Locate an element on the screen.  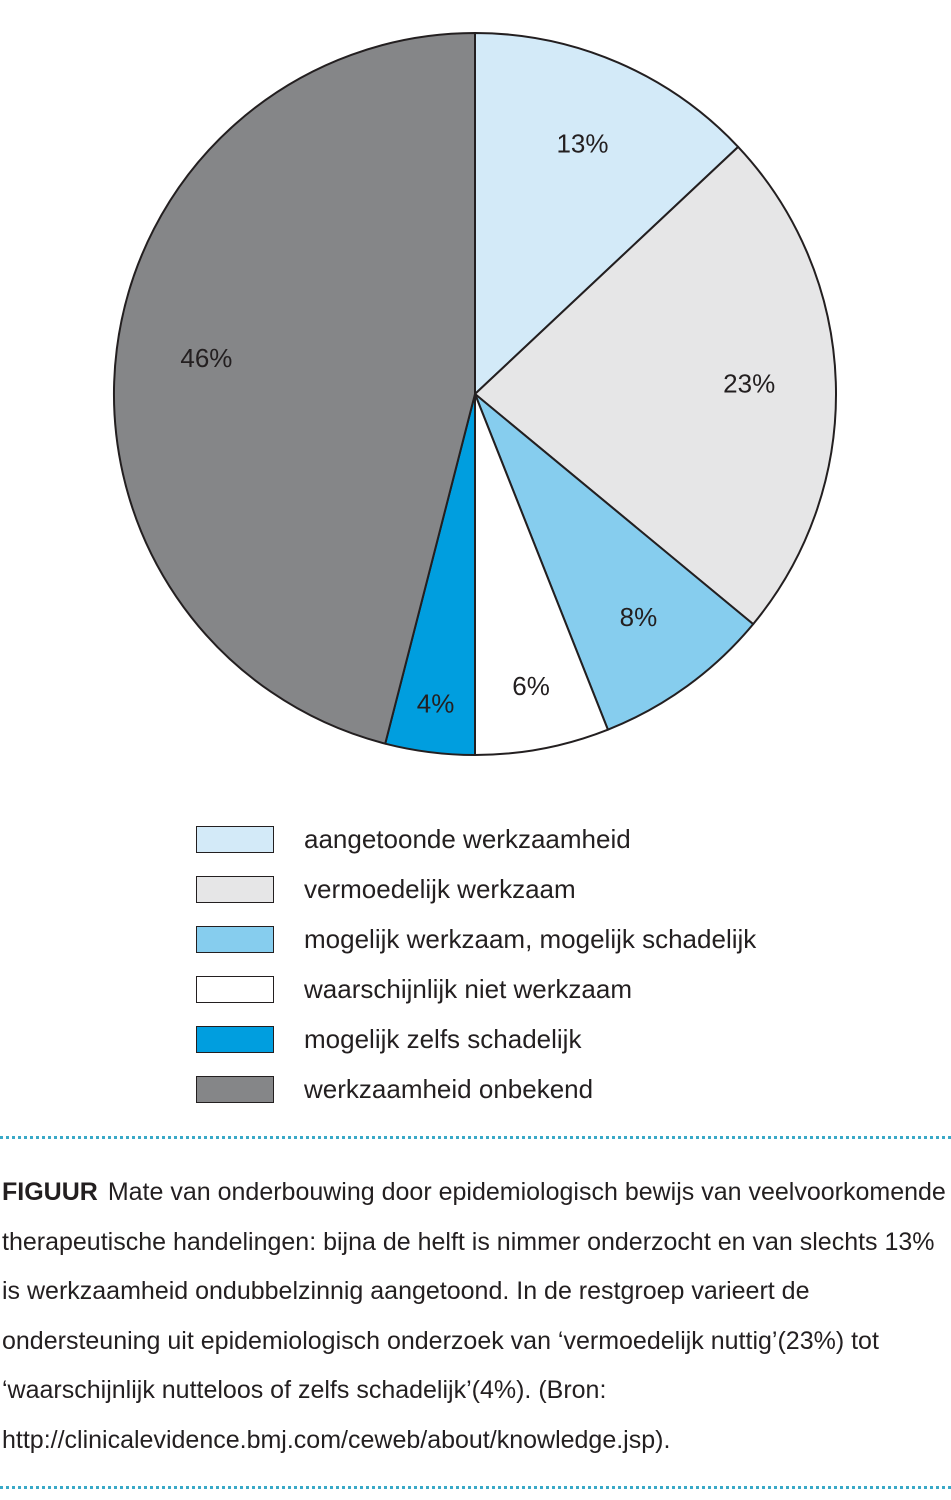
legend-item: mogelijk werkzaam, mogelijk schadelijk is located at coordinates (476, 939).